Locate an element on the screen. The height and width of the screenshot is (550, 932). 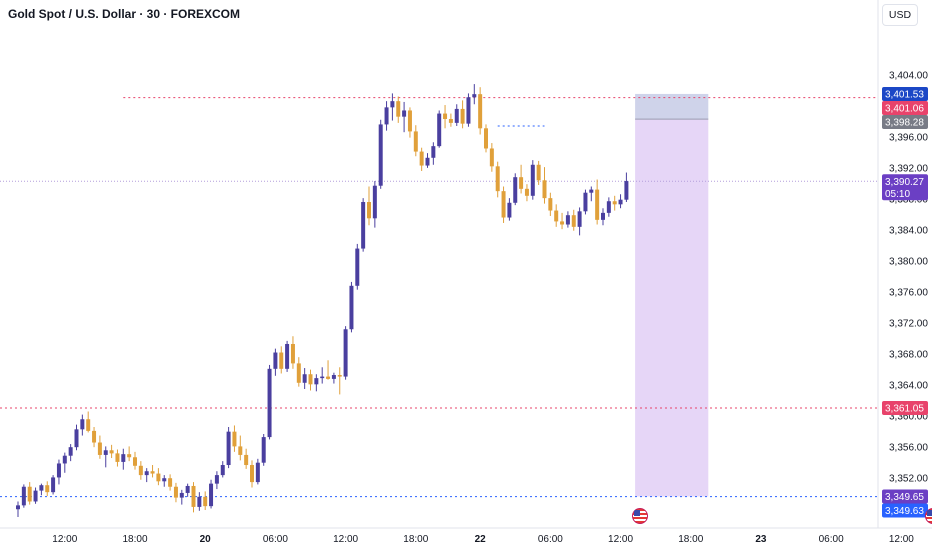
price-tick-label: 3,384.00 is located at coordinates (908, 230).